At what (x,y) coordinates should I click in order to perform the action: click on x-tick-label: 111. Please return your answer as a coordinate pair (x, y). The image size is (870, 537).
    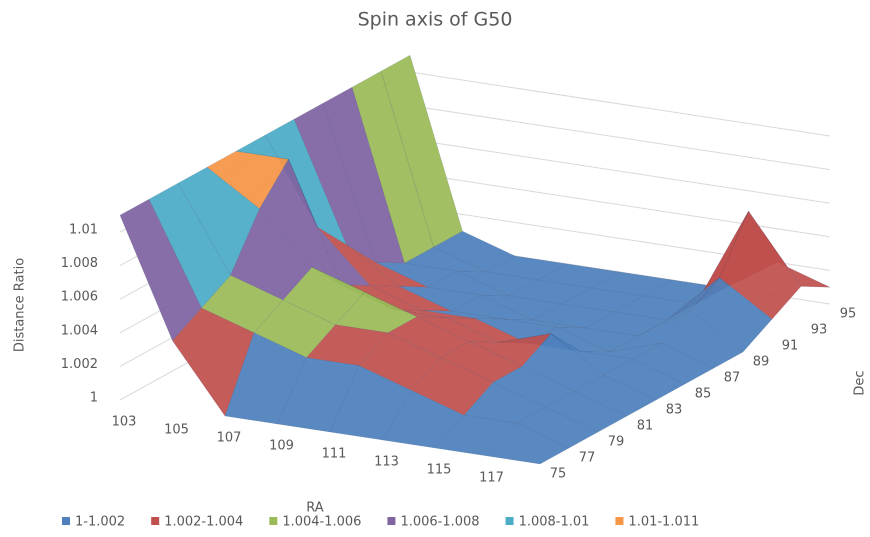
    Looking at the image, I should click on (334, 454).